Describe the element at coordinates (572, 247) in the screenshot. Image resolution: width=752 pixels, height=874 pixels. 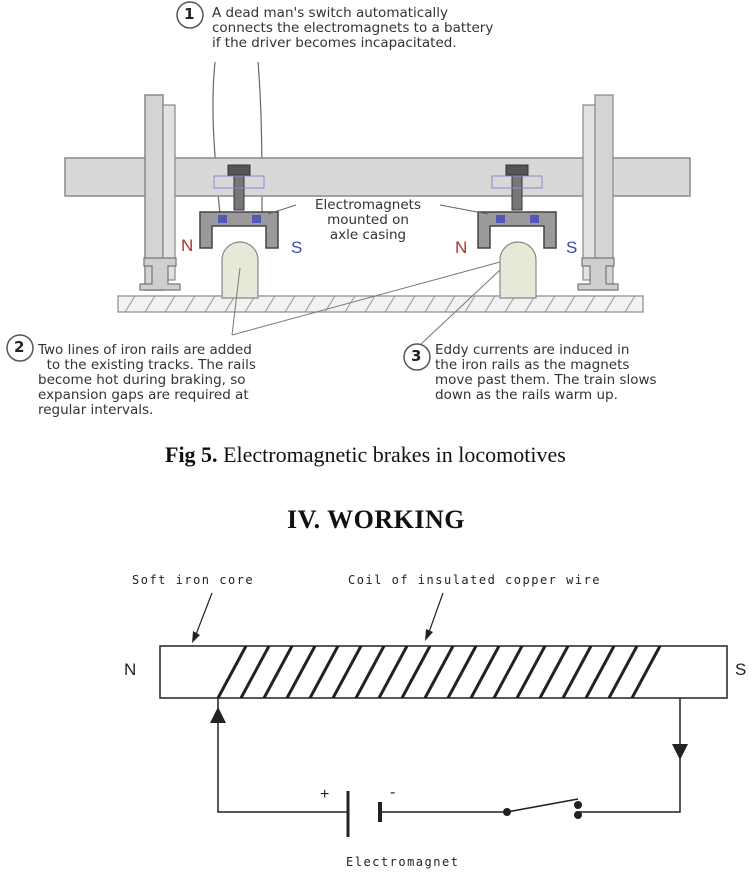
I see `pole-s-right: S` at that location.